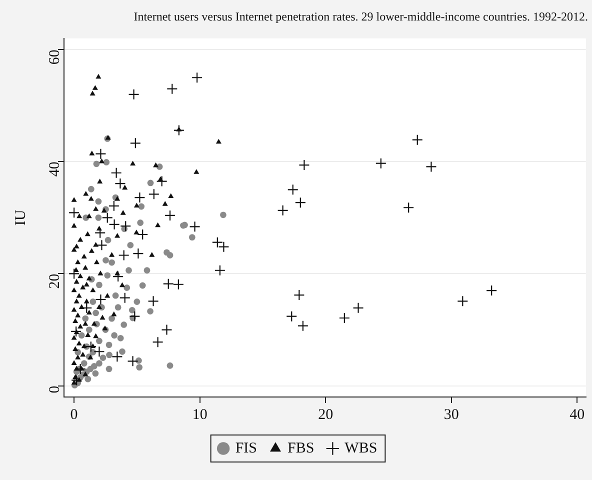  What do you see at coordinates (361, 448) in the screenshot?
I see `legend-label: WBS` at bounding box center [361, 448].